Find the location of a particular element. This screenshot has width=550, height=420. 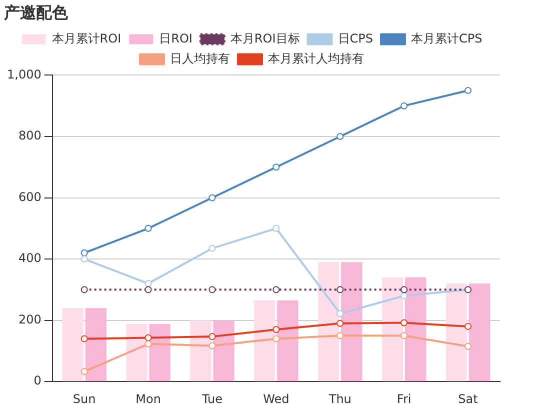

legend-label: 本月累计CPS is located at coordinates (446, 38).